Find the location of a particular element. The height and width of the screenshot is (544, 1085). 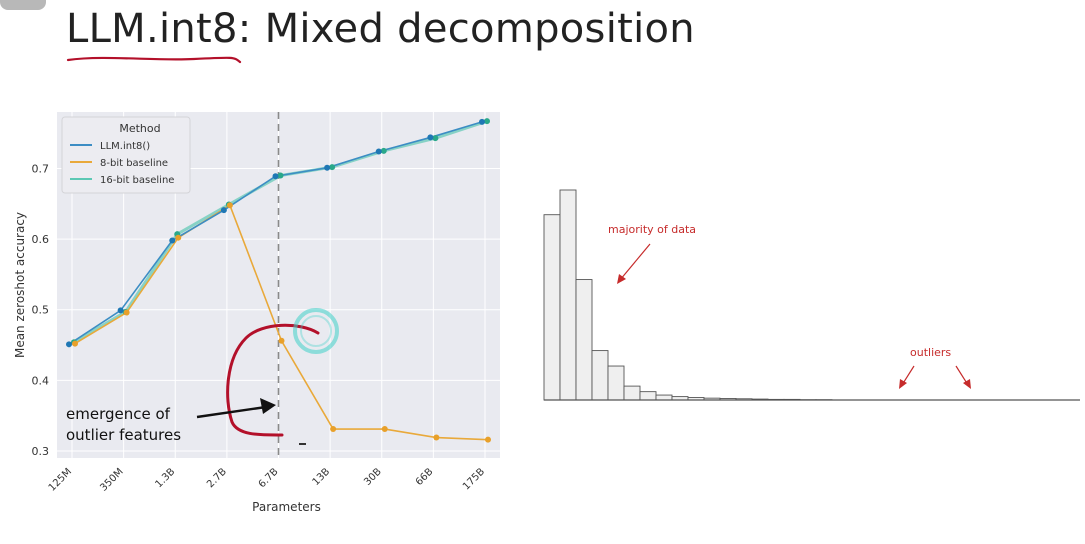

y-tick-label: 0.3 is located at coordinates (41, 451).